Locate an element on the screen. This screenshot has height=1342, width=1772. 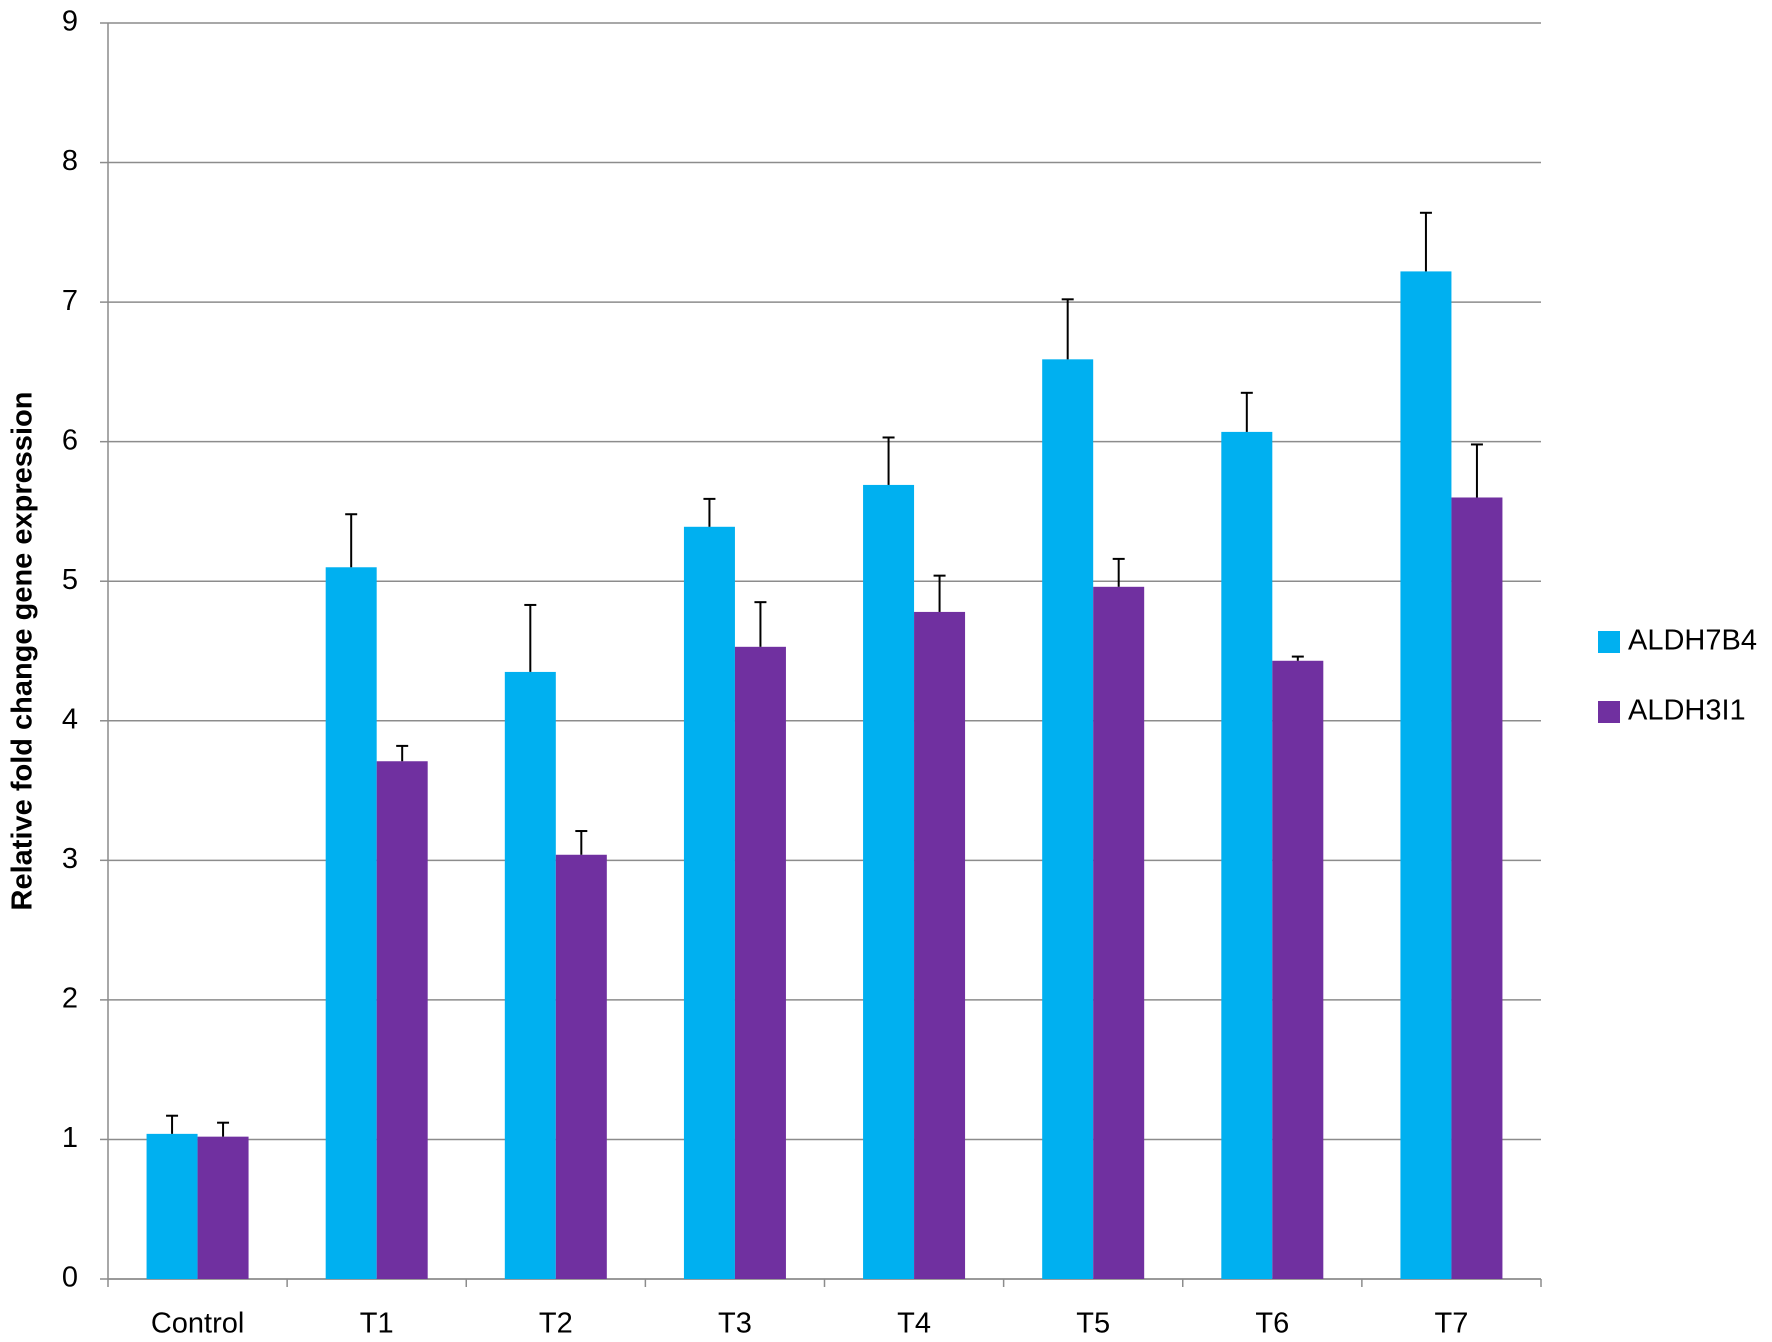
y-tick-label: 7 is located at coordinates (70, 301).